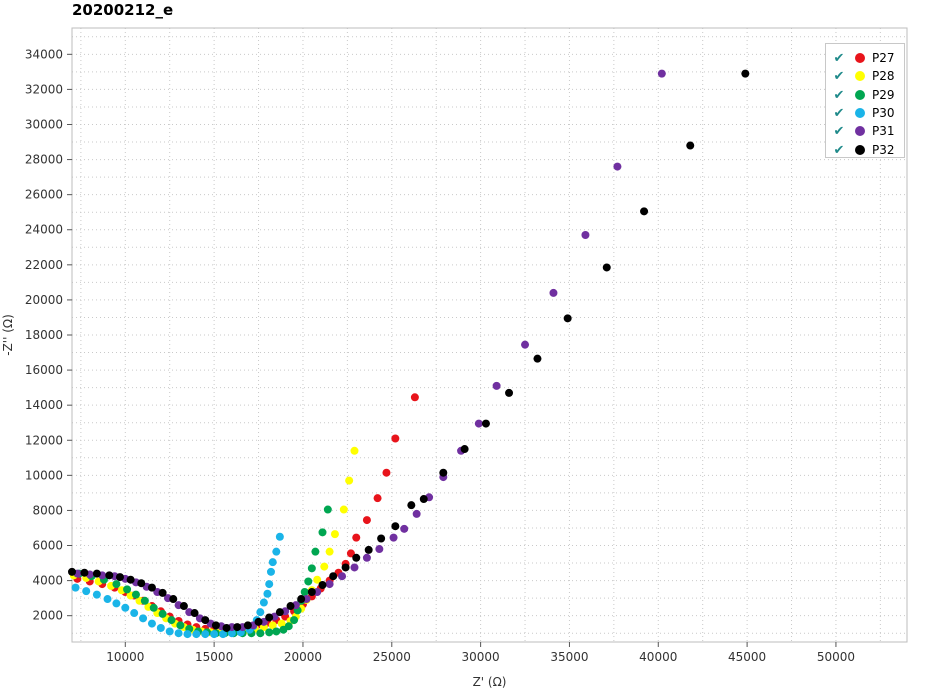 This screenshot has height=699, width=926. What do you see at coordinates (865, 58) in the screenshot?
I see `legend-item-P27: ✔ P27` at bounding box center [865, 58].